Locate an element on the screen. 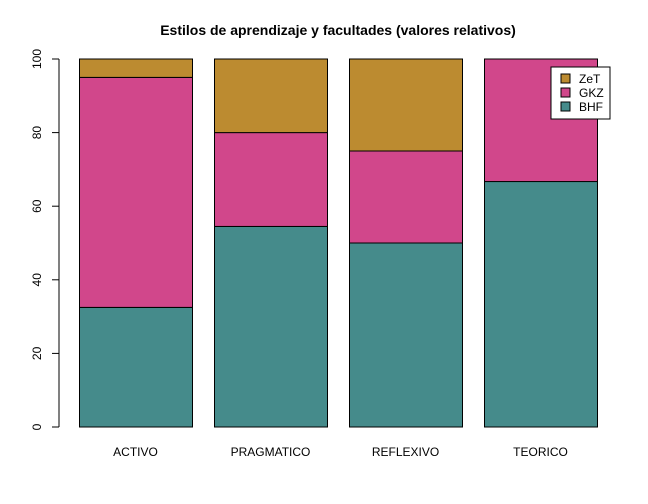  legend-label-zet: ZeT is located at coordinates (590, 79).